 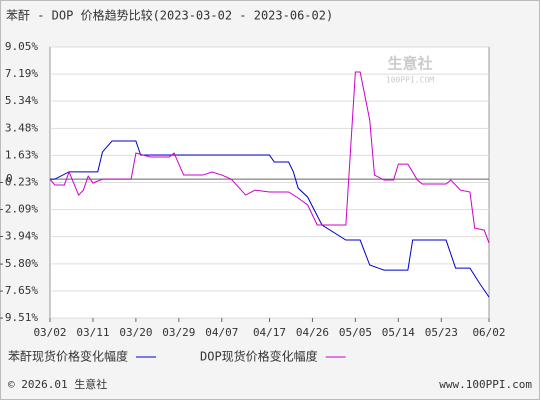 What do you see at coordinates (19, 290) in the screenshot?
I see `y-tick-label: -7.65%` at bounding box center [19, 290].